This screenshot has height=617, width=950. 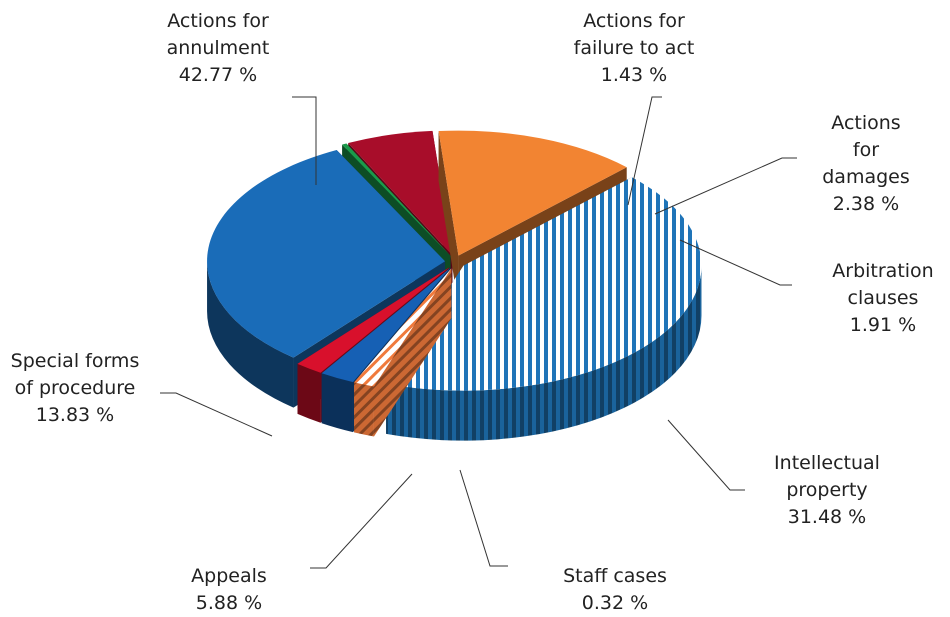 What do you see at coordinates (827, 476) in the screenshot?
I see `category-label: Intellectual property` at bounding box center [827, 476].